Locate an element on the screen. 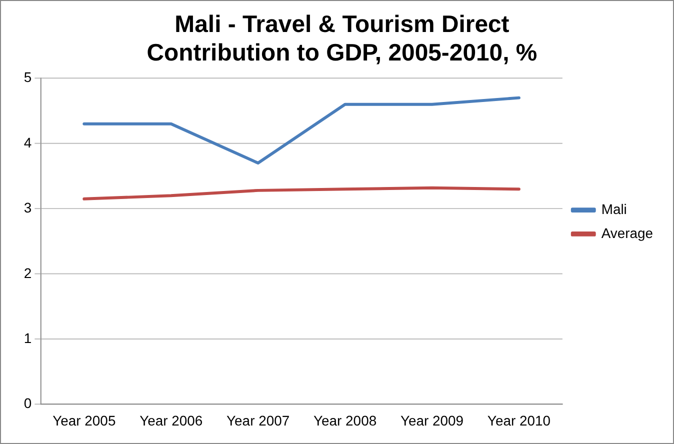 Image resolution: width=674 pixels, height=444 pixels. x-tick-label: Year 2008 is located at coordinates (345, 420).